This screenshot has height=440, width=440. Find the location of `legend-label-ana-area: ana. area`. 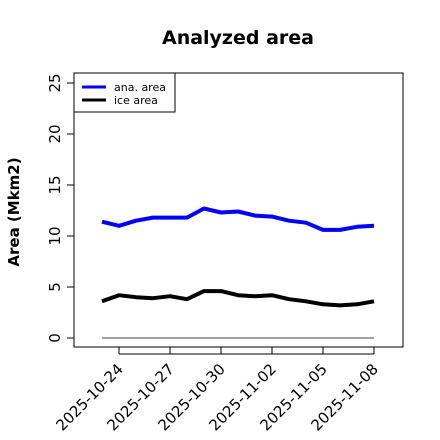

legend-label-ana-area: ana. area is located at coordinates (140, 87).